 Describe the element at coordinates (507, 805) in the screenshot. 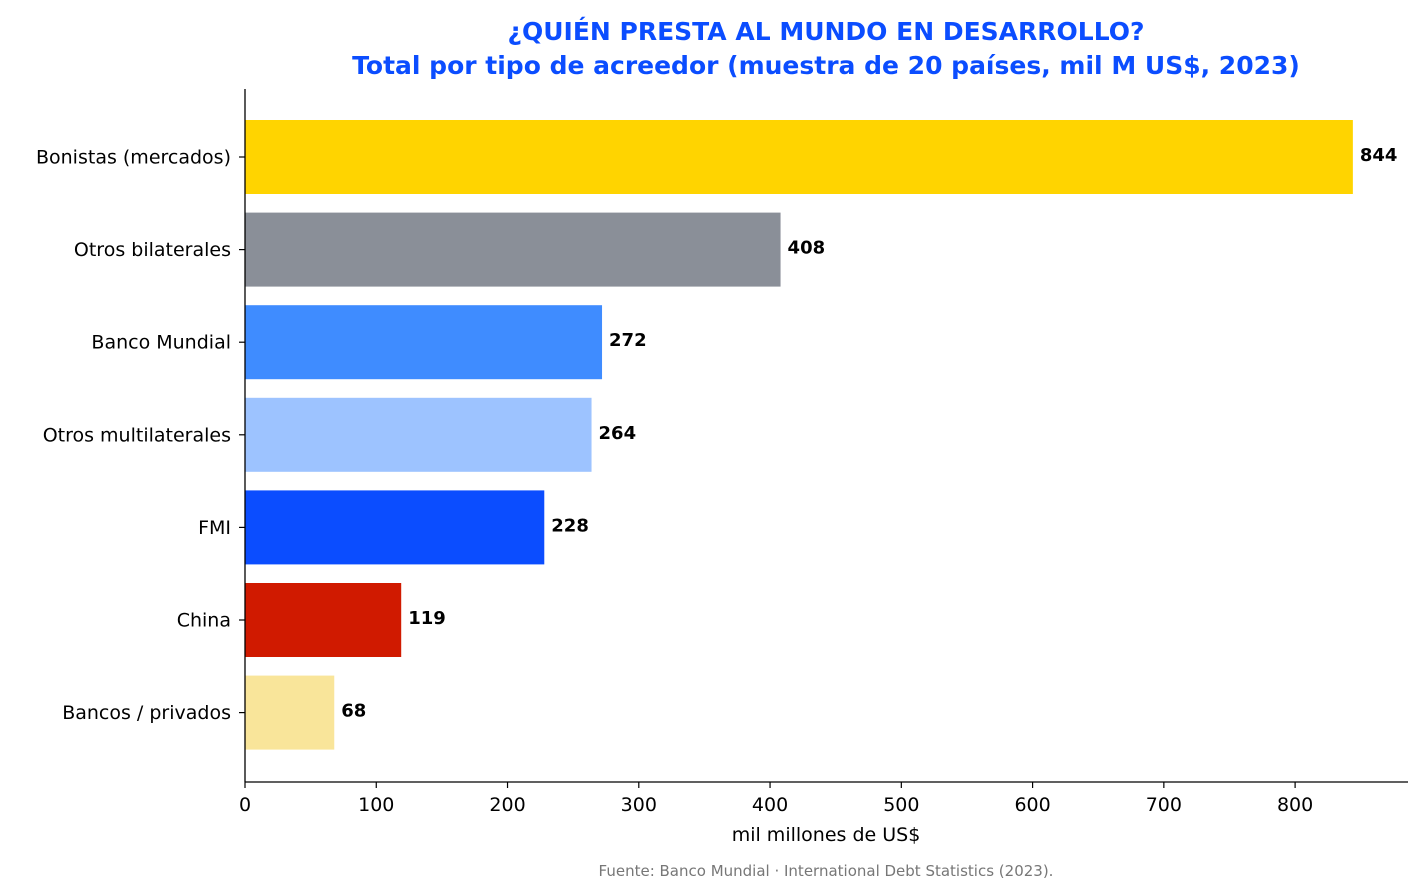

I see `x-tick-label: 200` at that location.